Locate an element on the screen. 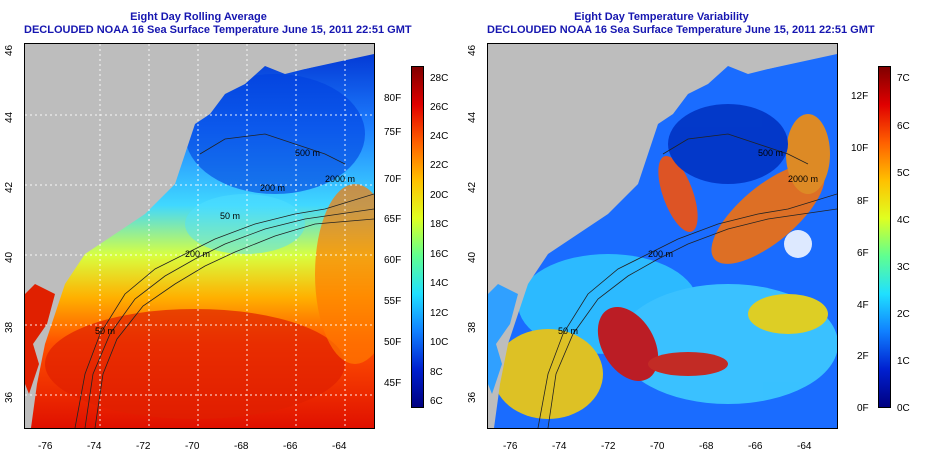  colorbar-c-tick: 0C is located at coordinates (903, 408).